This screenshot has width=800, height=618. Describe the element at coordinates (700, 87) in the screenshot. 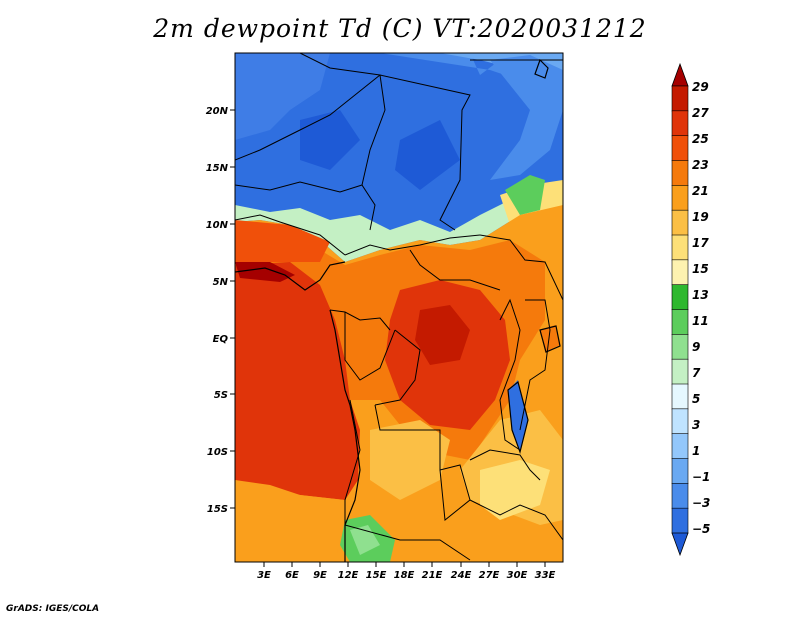

I see `colorbar-label: 29` at that location.